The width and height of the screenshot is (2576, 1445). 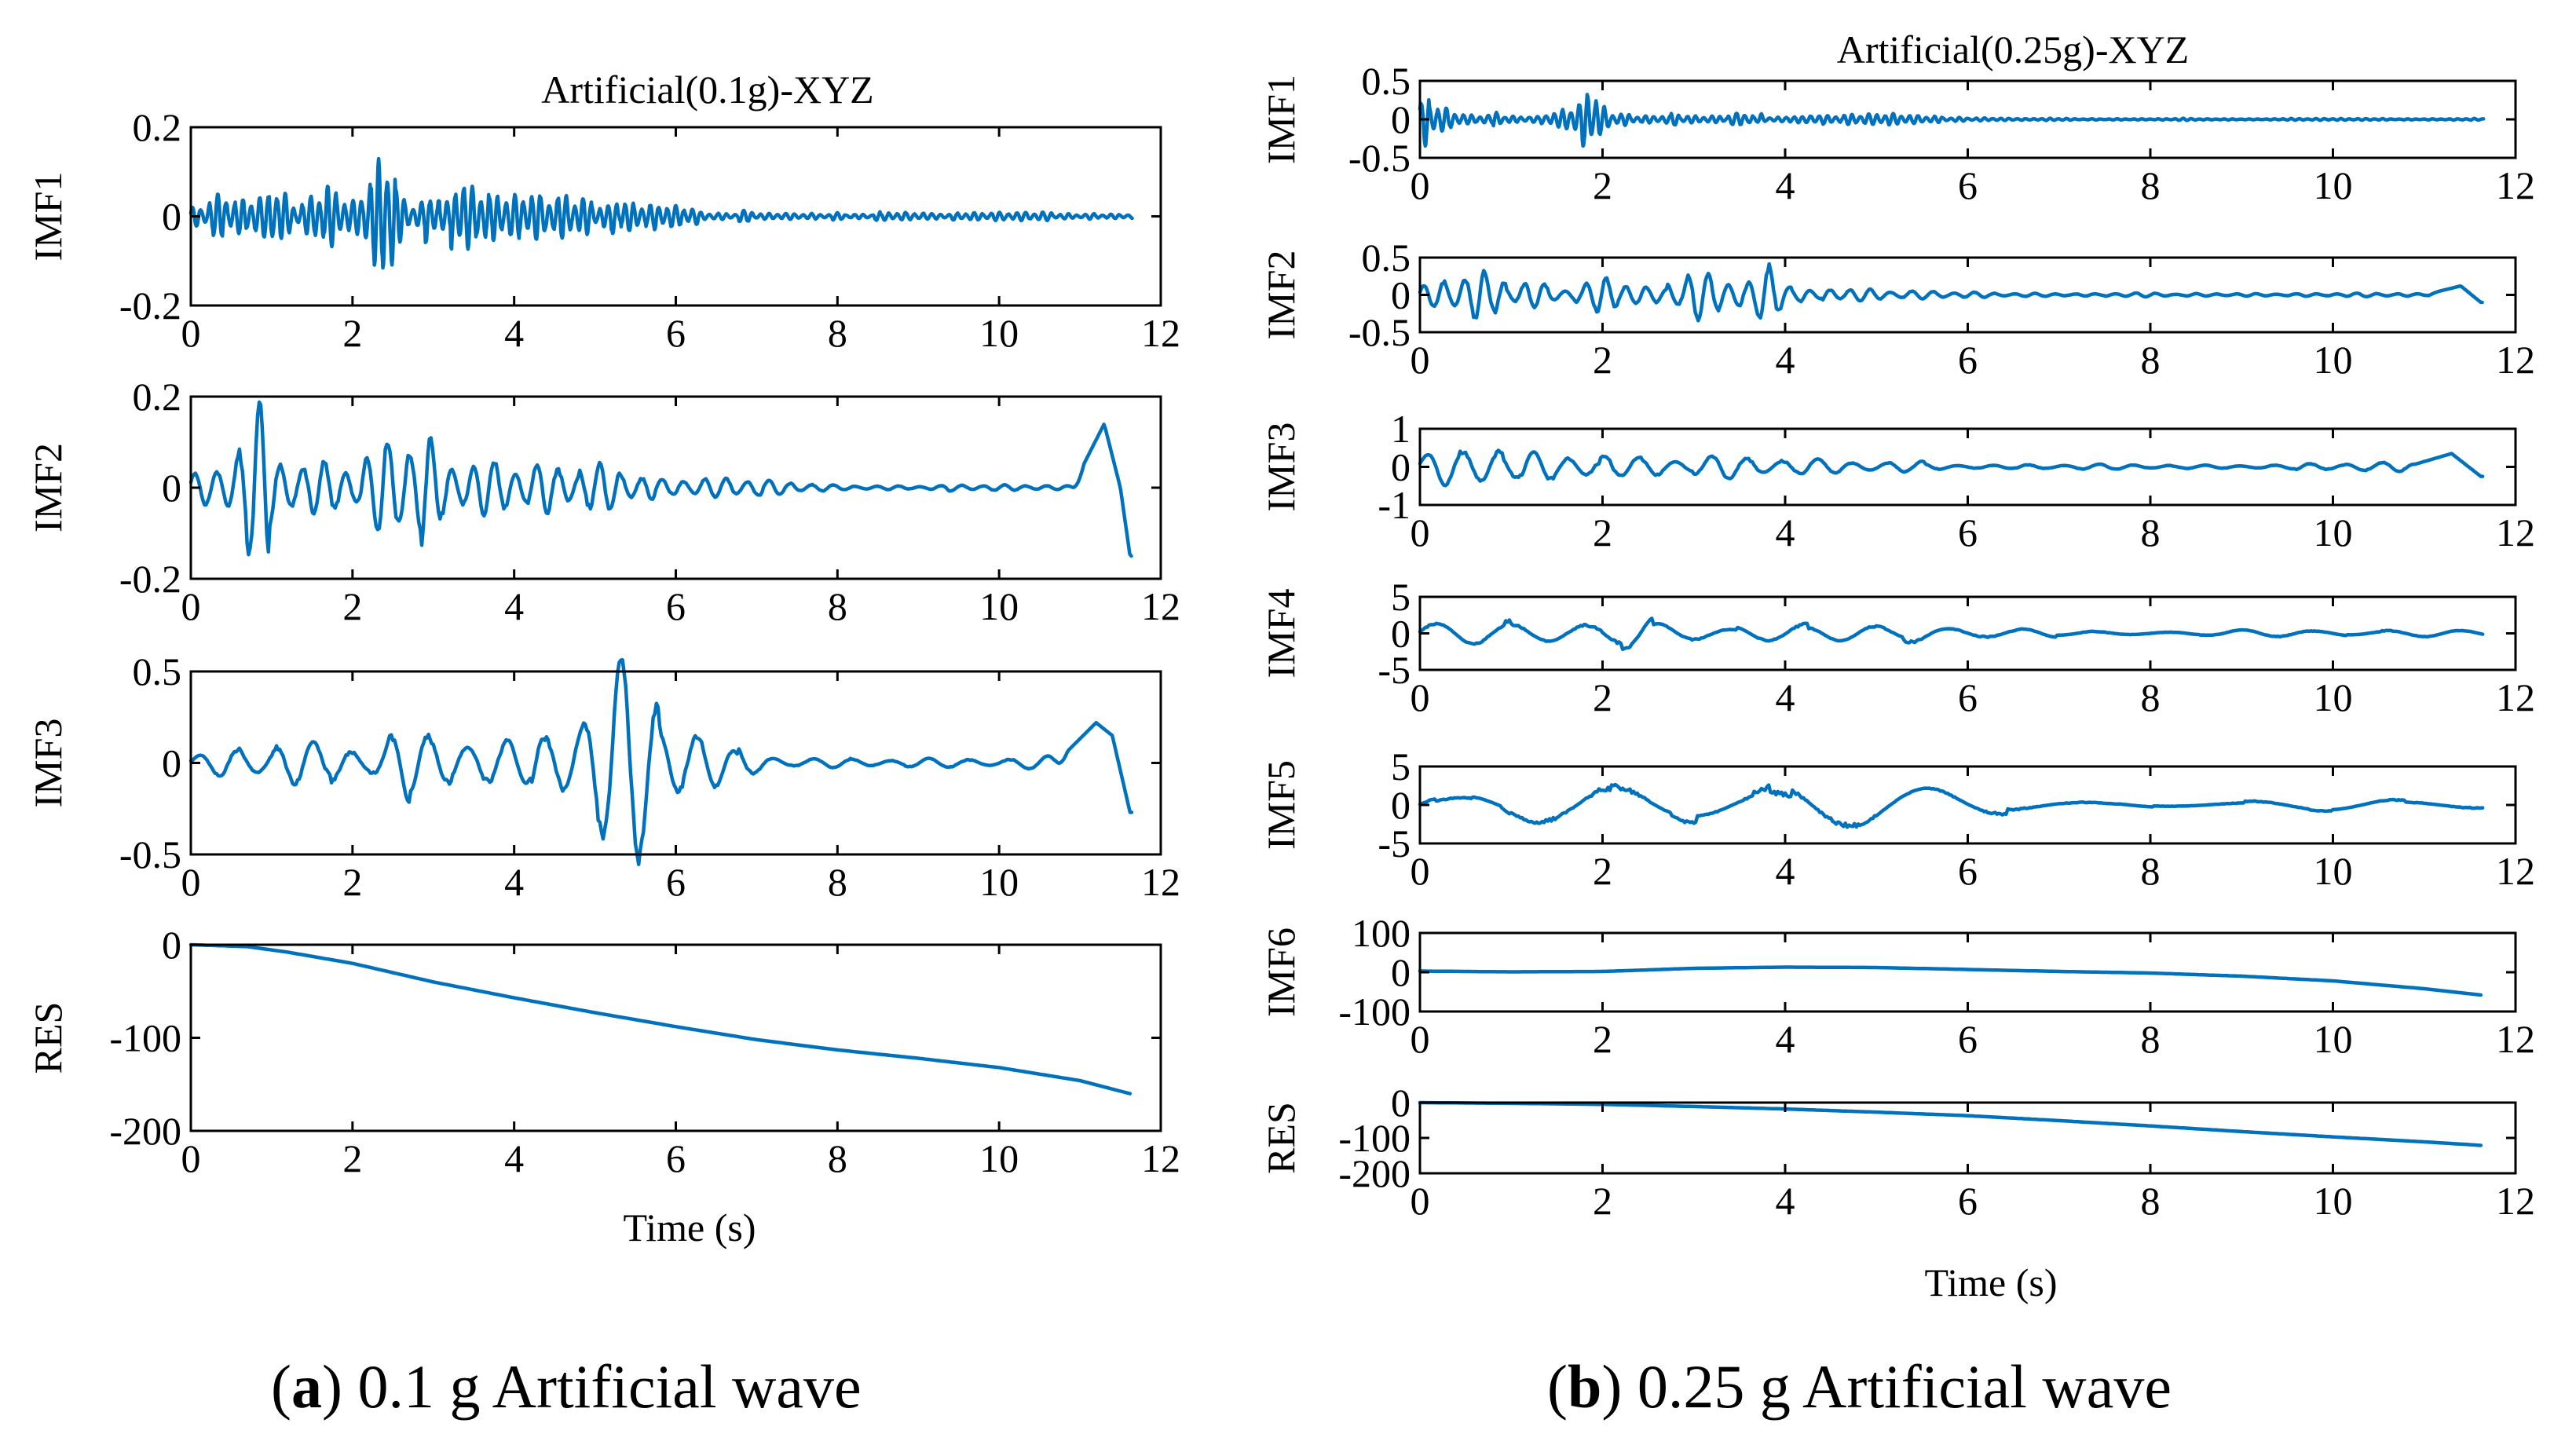 What do you see at coordinates (150, 854) in the screenshot?
I see `panel-a-imf3-ytick-label: -0.5` at bounding box center [150, 854].